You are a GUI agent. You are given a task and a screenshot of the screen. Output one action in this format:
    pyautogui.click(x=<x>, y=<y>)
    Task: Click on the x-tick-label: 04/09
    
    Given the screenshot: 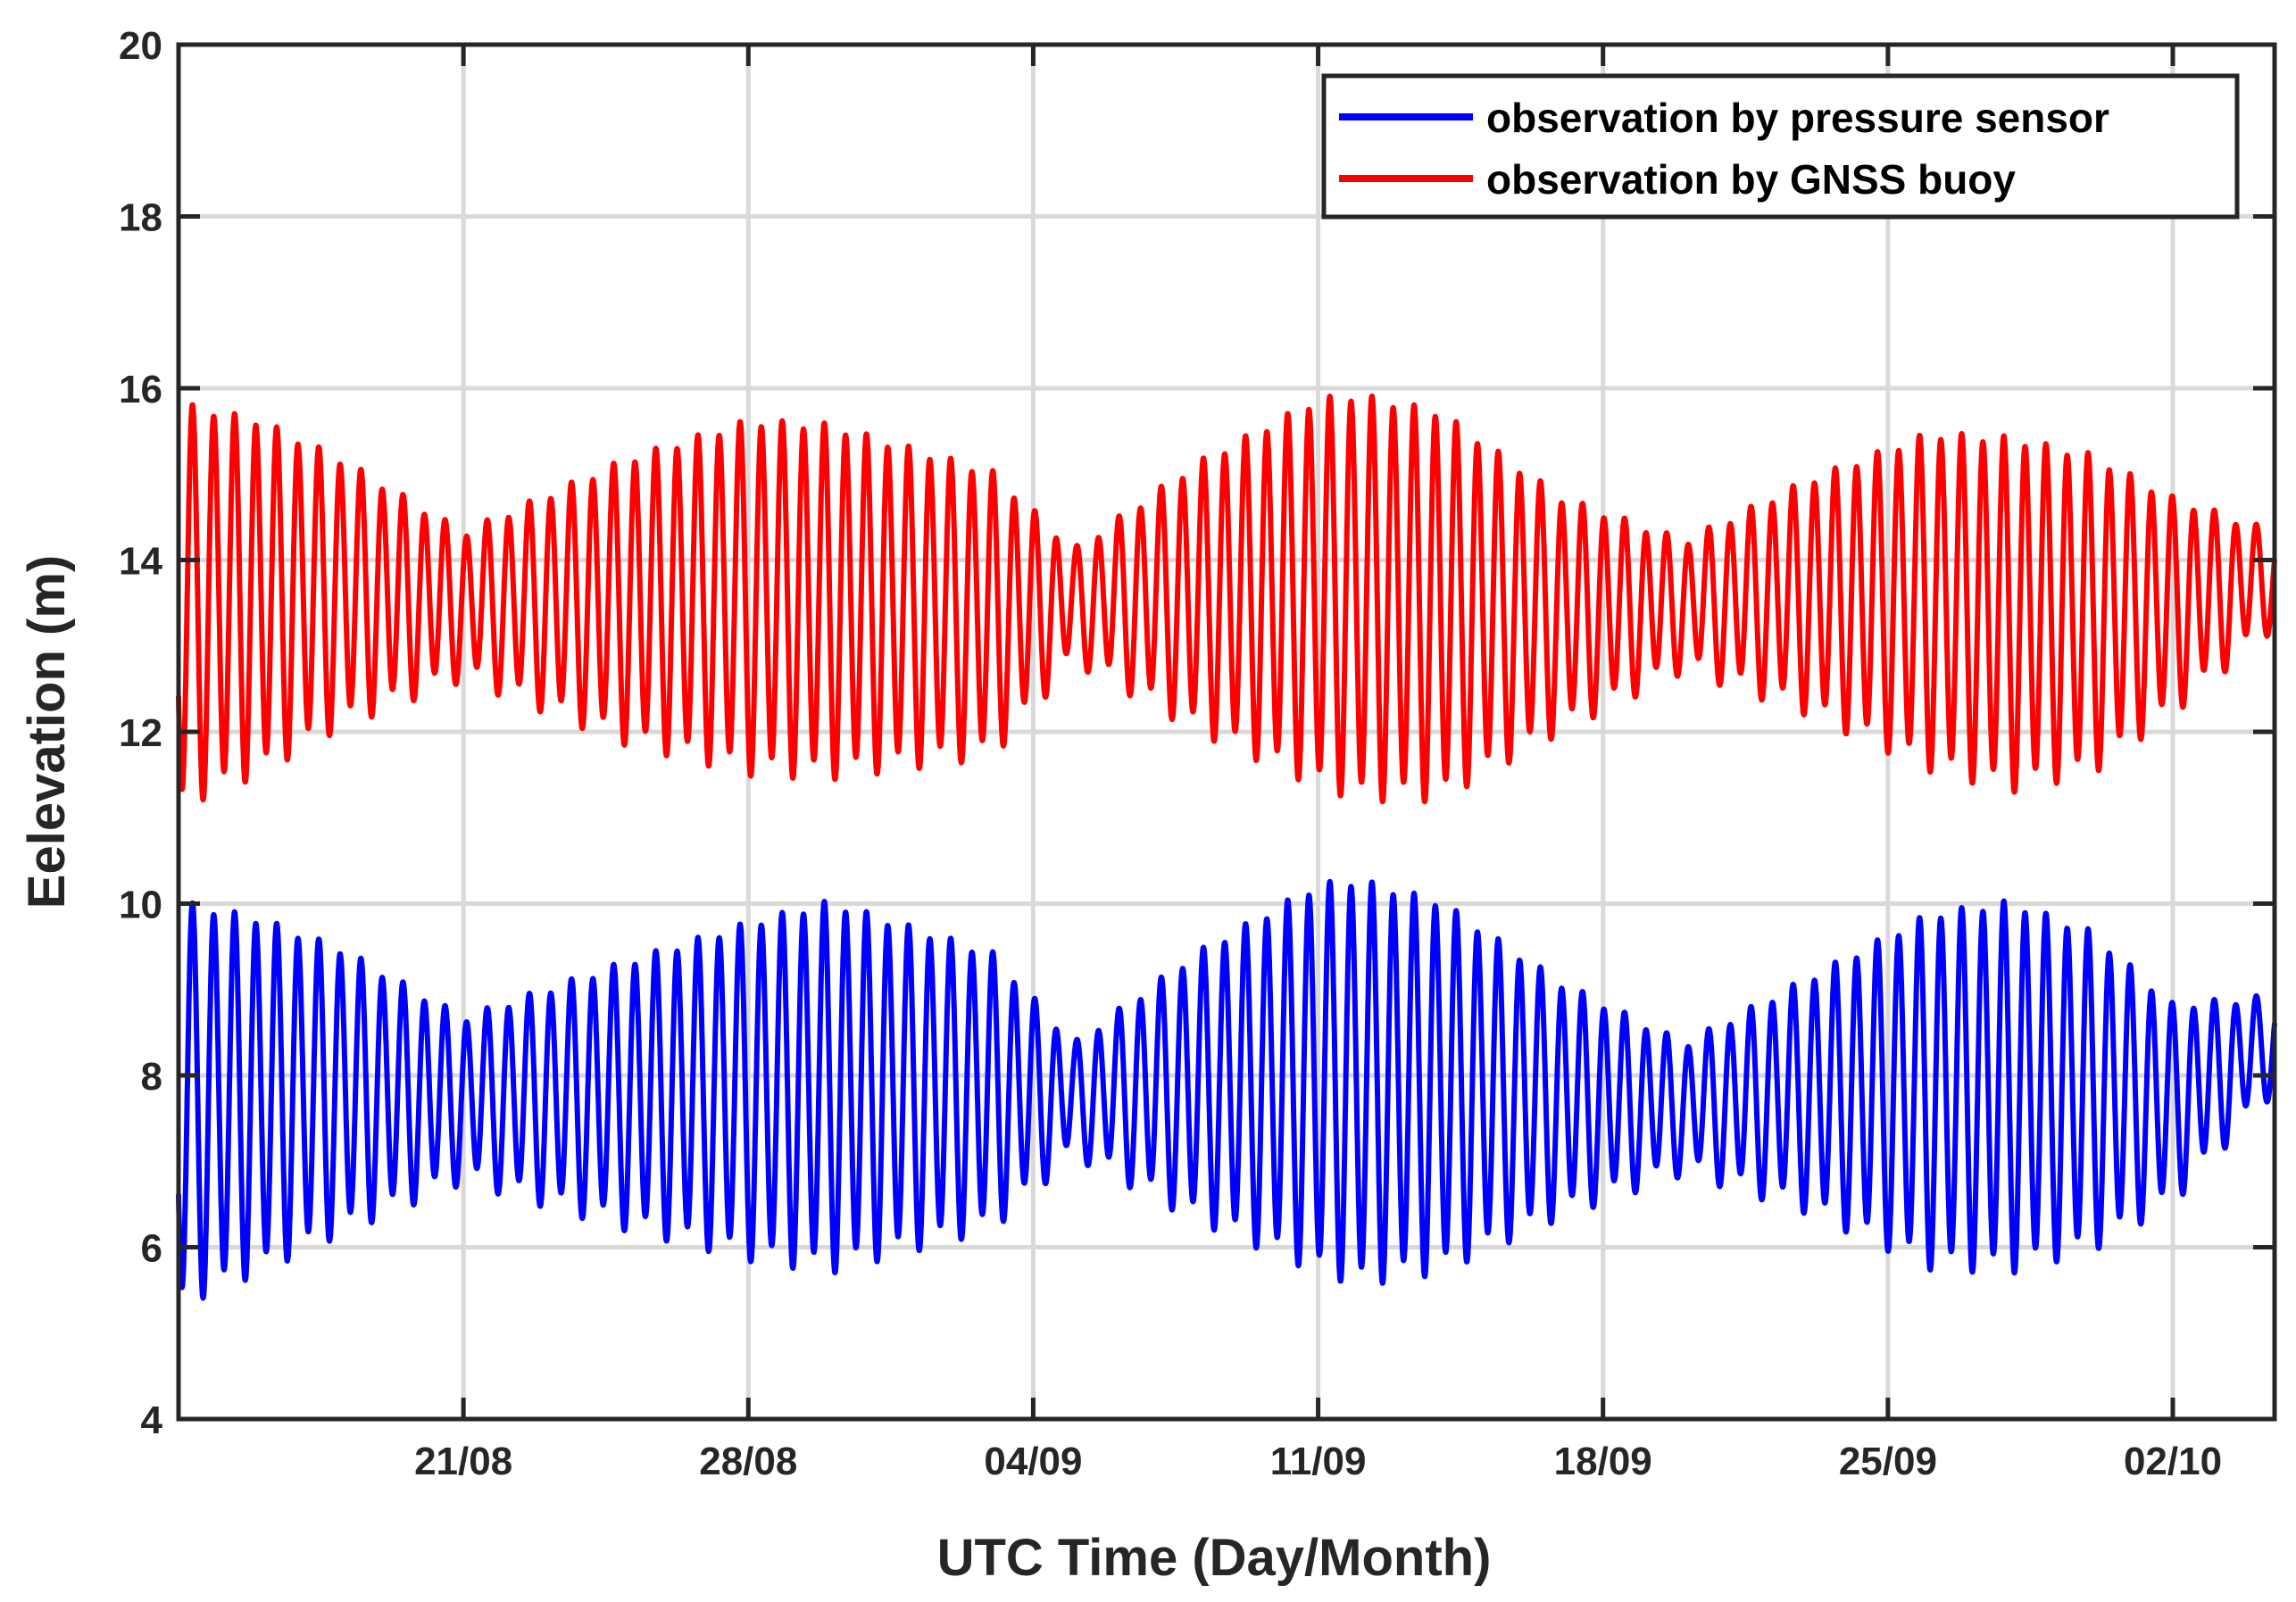 What is the action you would take?
    pyautogui.click(x=1033, y=1461)
    